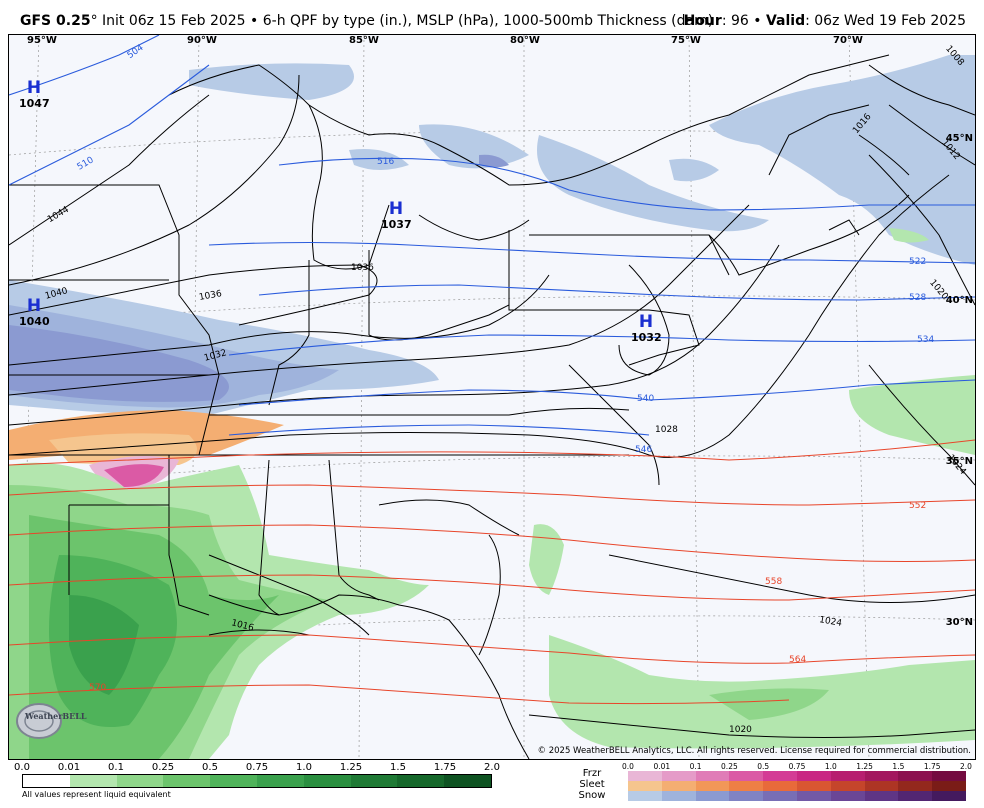 This screenshot has width=984, height=808. Describe the element at coordinates (42, 40) in the screenshot. I see `lon-label: 95°W` at that location.